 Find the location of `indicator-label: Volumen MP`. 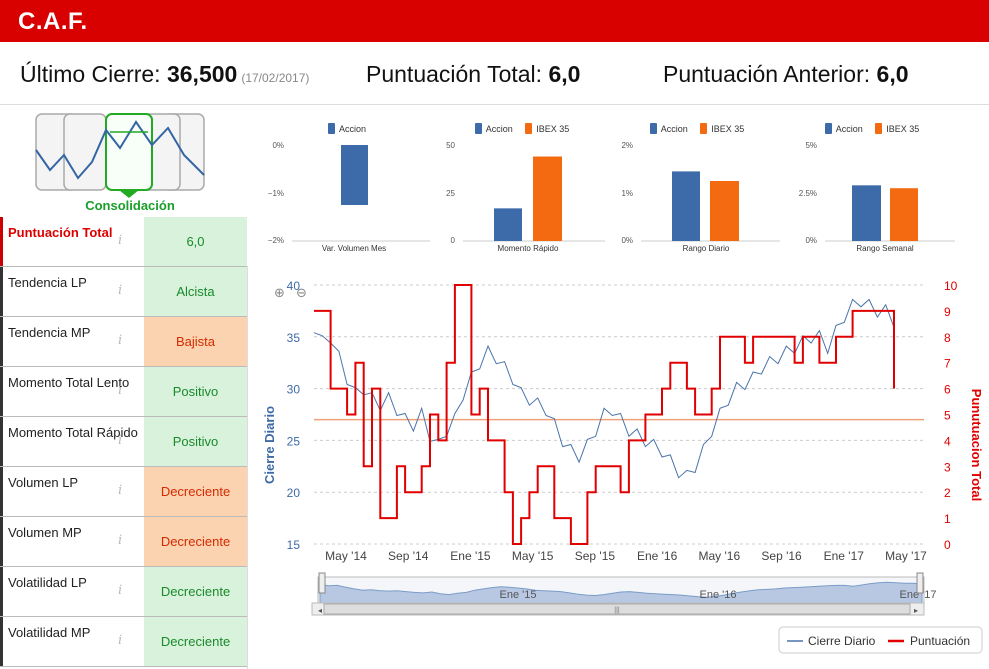

indicator-label: Volumen MP is located at coordinates (72, 541).